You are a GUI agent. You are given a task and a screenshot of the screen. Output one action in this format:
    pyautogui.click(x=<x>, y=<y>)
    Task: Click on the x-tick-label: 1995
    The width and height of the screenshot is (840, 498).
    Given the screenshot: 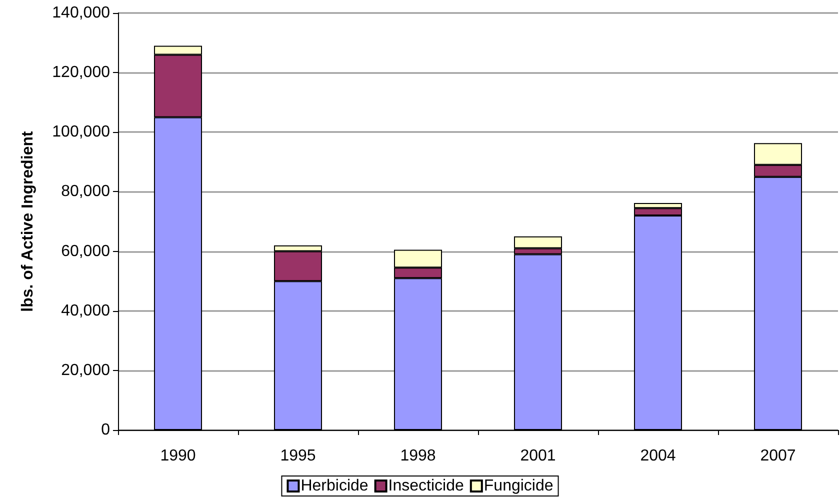 What is the action you would take?
    pyautogui.click(x=298, y=456)
    